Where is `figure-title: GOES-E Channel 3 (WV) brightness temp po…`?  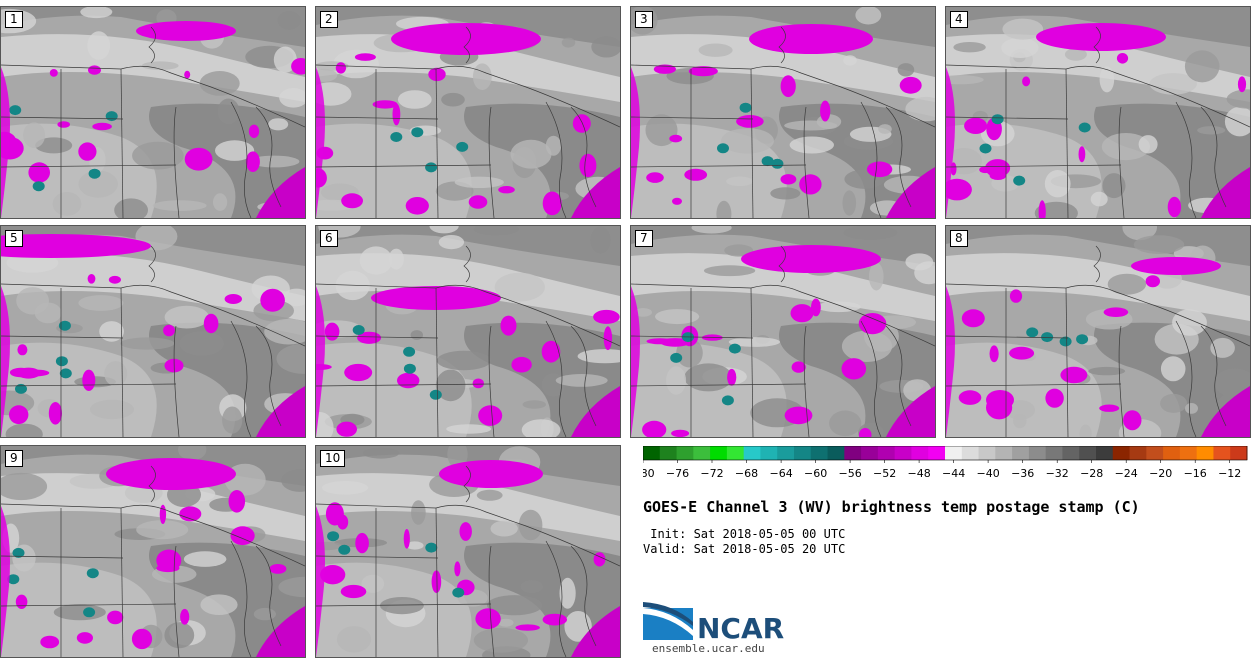 figure-title: GOES-E Channel 3 (WV) brightness temp po… is located at coordinates (891, 507).